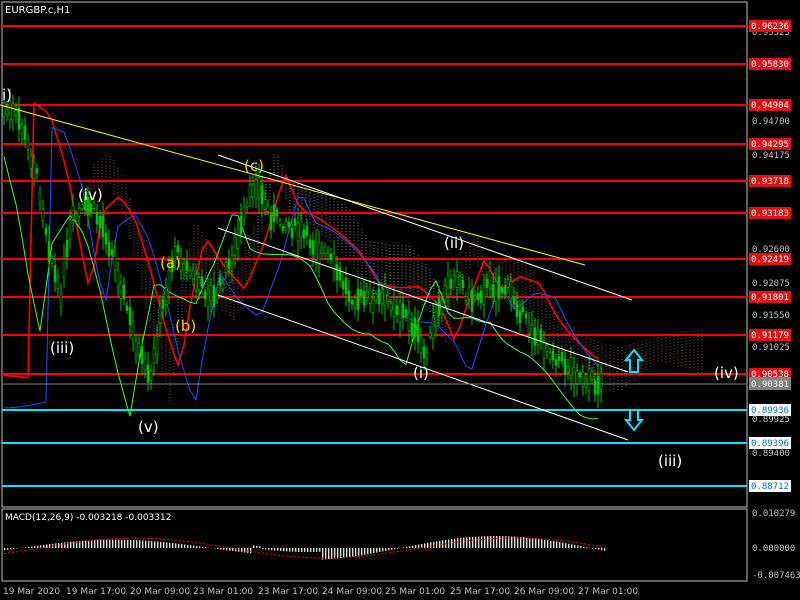 The image size is (800, 600). What do you see at coordinates (31, 592) in the screenshot?
I see `time-label: 19 Mar 2020` at bounding box center [31, 592].